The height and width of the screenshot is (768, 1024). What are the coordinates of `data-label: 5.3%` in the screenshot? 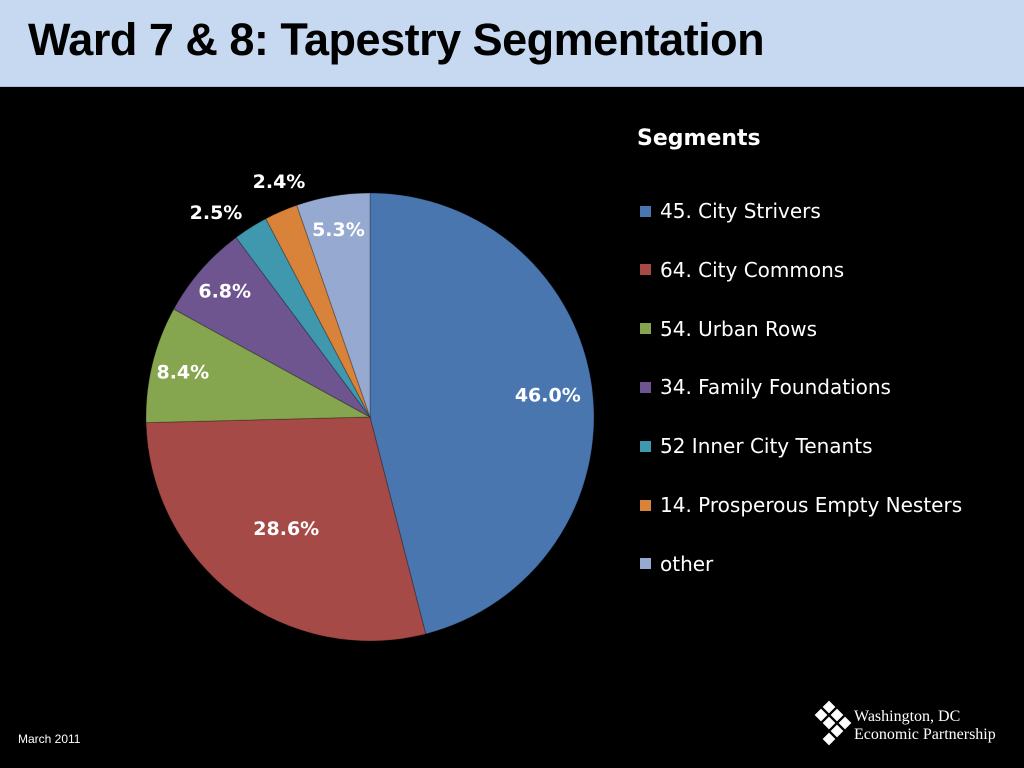 It's located at (338, 230).